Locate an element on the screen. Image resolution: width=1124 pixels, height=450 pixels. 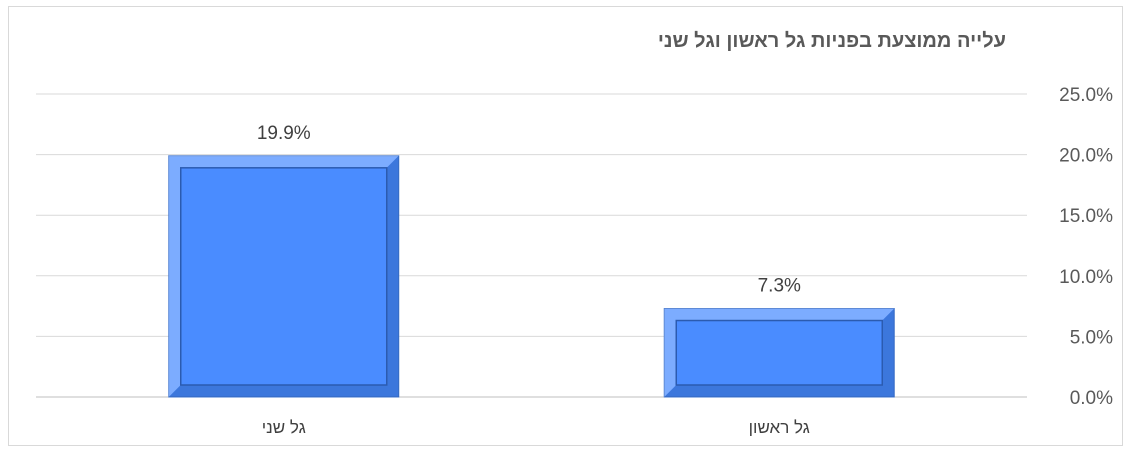
data-label: 7.3% is located at coordinates (779, 286).